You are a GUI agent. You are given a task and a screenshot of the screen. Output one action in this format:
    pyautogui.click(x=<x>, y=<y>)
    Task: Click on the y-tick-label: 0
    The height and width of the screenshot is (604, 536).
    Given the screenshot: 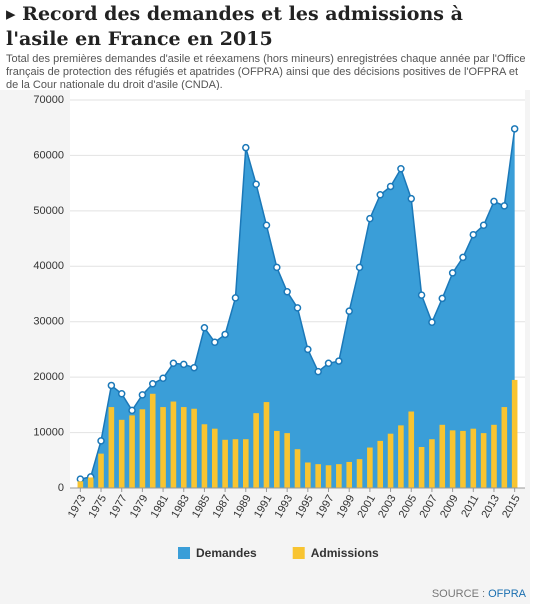 What is the action you would take?
    pyautogui.click(x=61, y=488)
    